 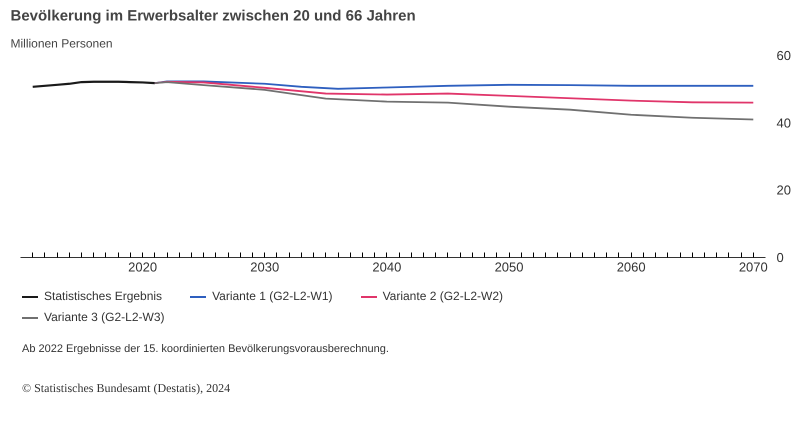 What do you see at coordinates (265, 267) in the screenshot?
I see `x-tick-label: 2030` at bounding box center [265, 267].